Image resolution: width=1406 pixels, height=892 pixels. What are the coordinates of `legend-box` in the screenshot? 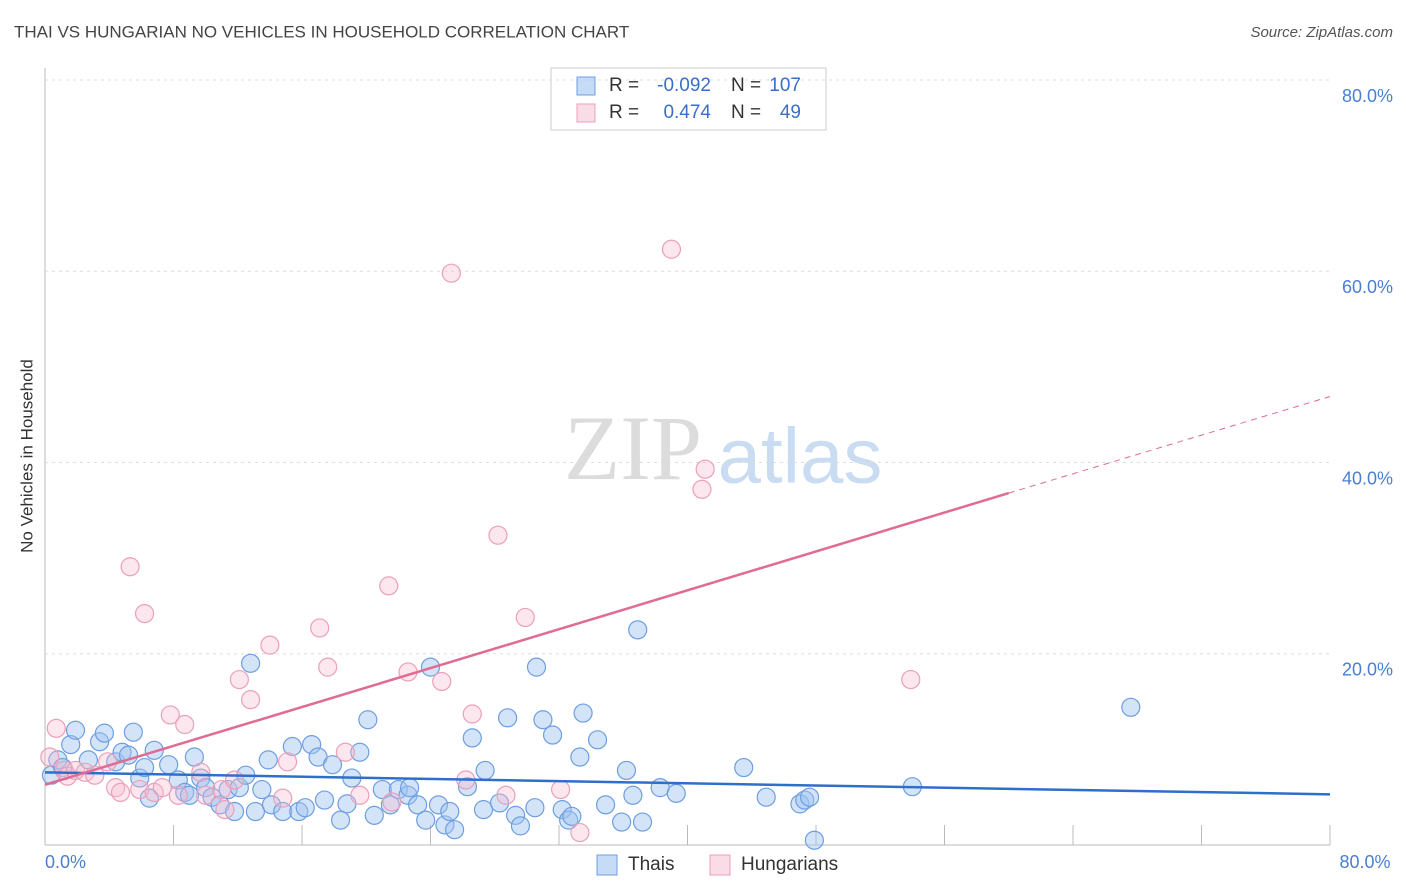 It's located at (688, 99).